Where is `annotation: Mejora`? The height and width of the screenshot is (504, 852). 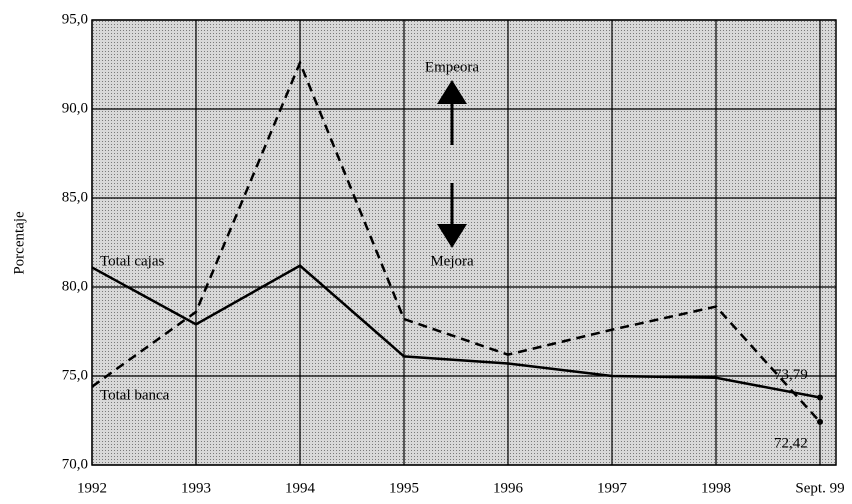 annotation: Mejora is located at coordinates (452, 261).